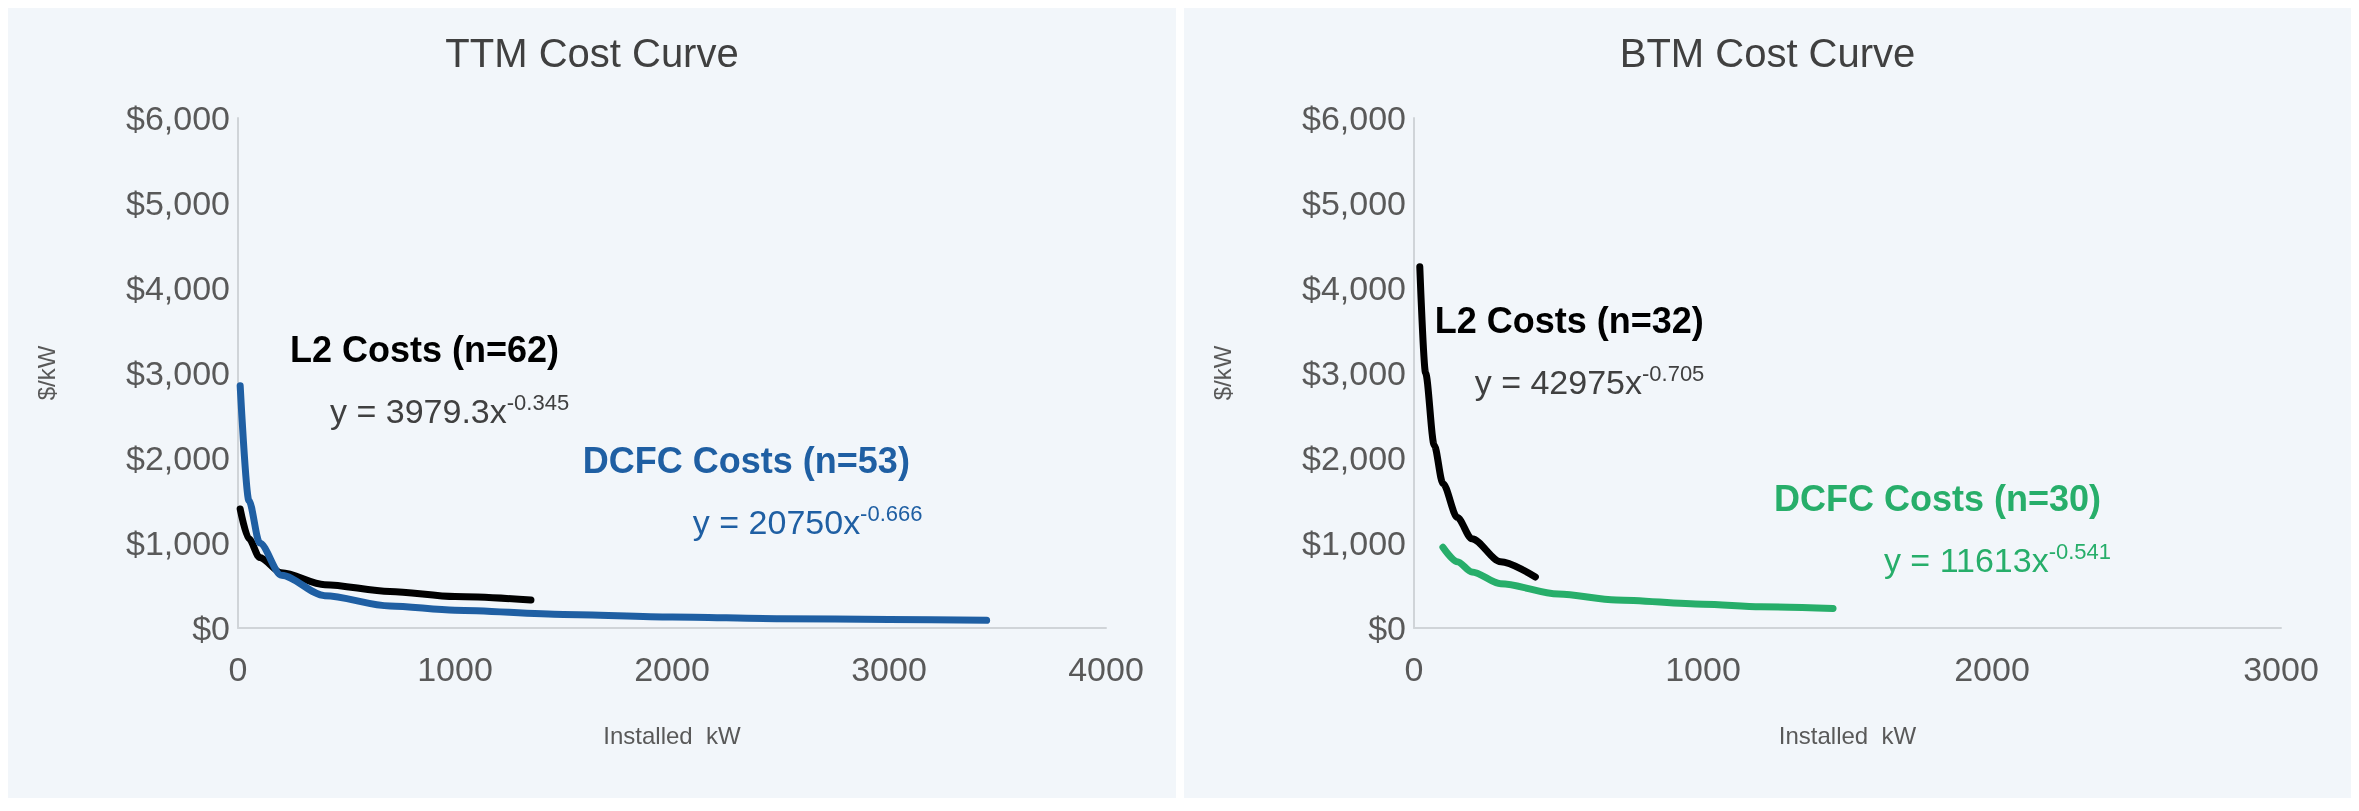 This screenshot has width=2359, height=811. Describe the element at coordinates (1937, 498) in the screenshot. I see `text: DCFC Costs (n=30)` at that location.